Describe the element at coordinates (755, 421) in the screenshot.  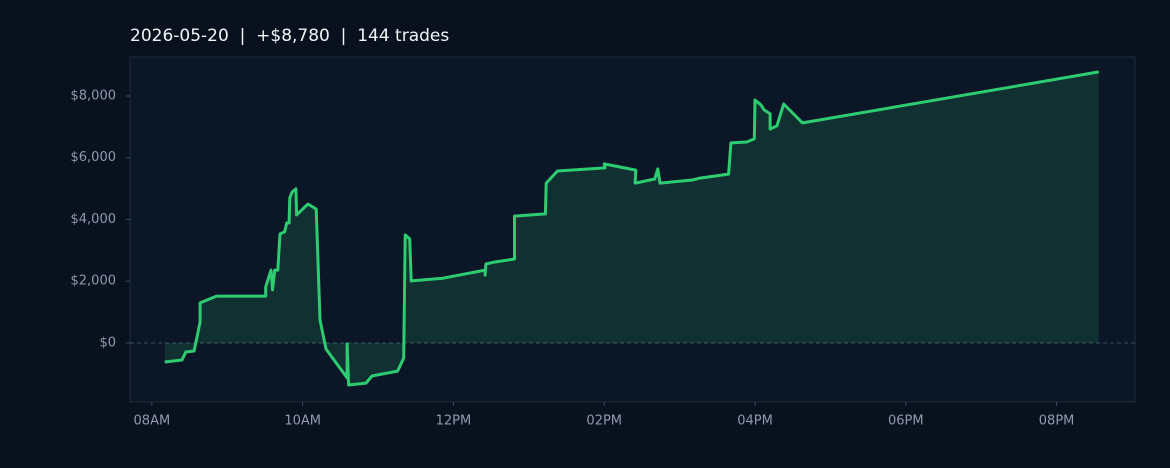
I see `x-tick-label: 04PM` at that location.